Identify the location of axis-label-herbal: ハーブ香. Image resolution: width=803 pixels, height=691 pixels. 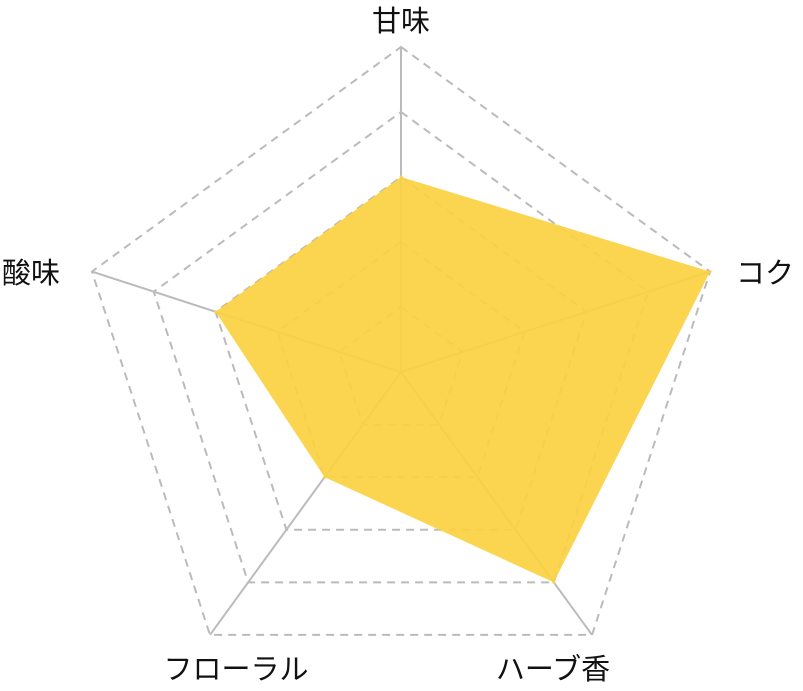
(553, 669).